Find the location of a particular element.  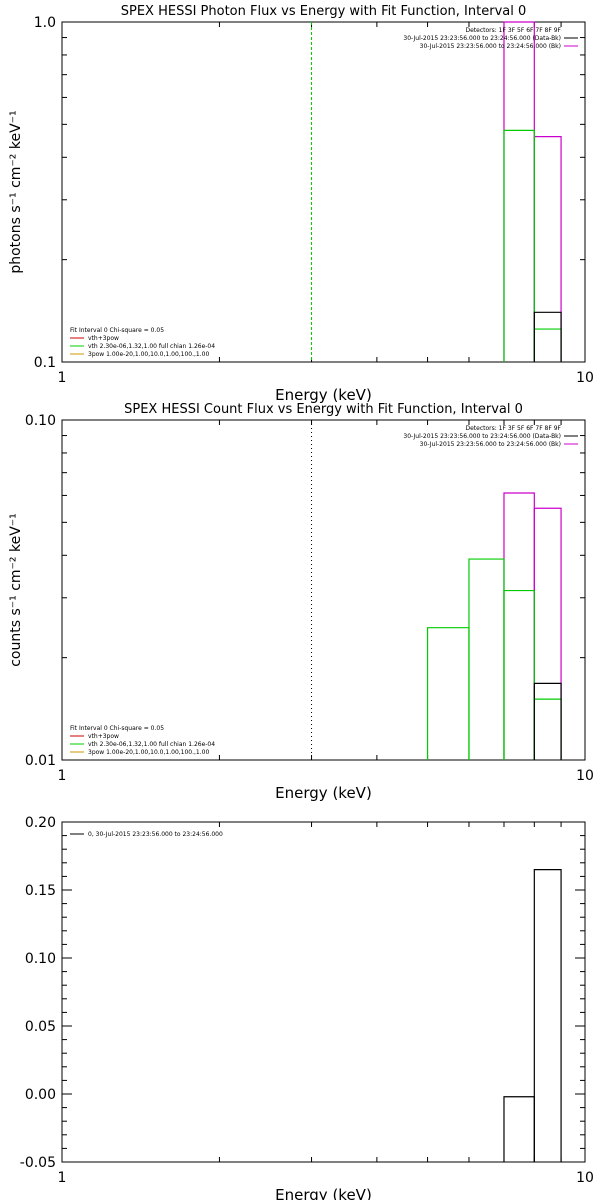

y-tick-label: 0.20 is located at coordinates (40, 823).